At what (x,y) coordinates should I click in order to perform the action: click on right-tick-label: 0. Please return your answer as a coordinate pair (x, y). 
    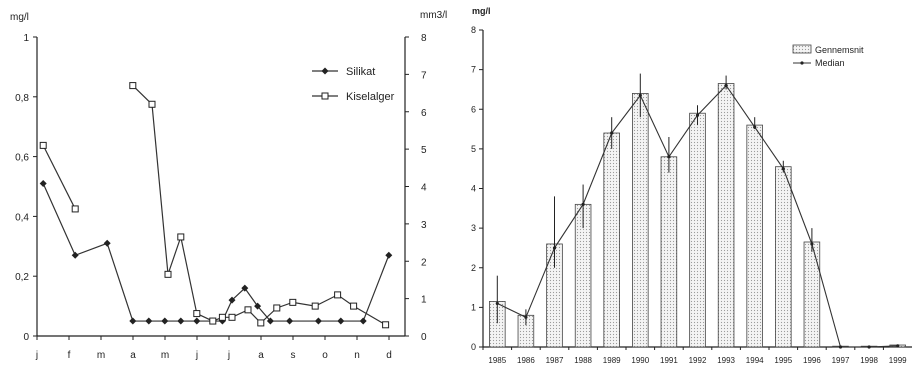
    Looking at the image, I should click on (424, 337).